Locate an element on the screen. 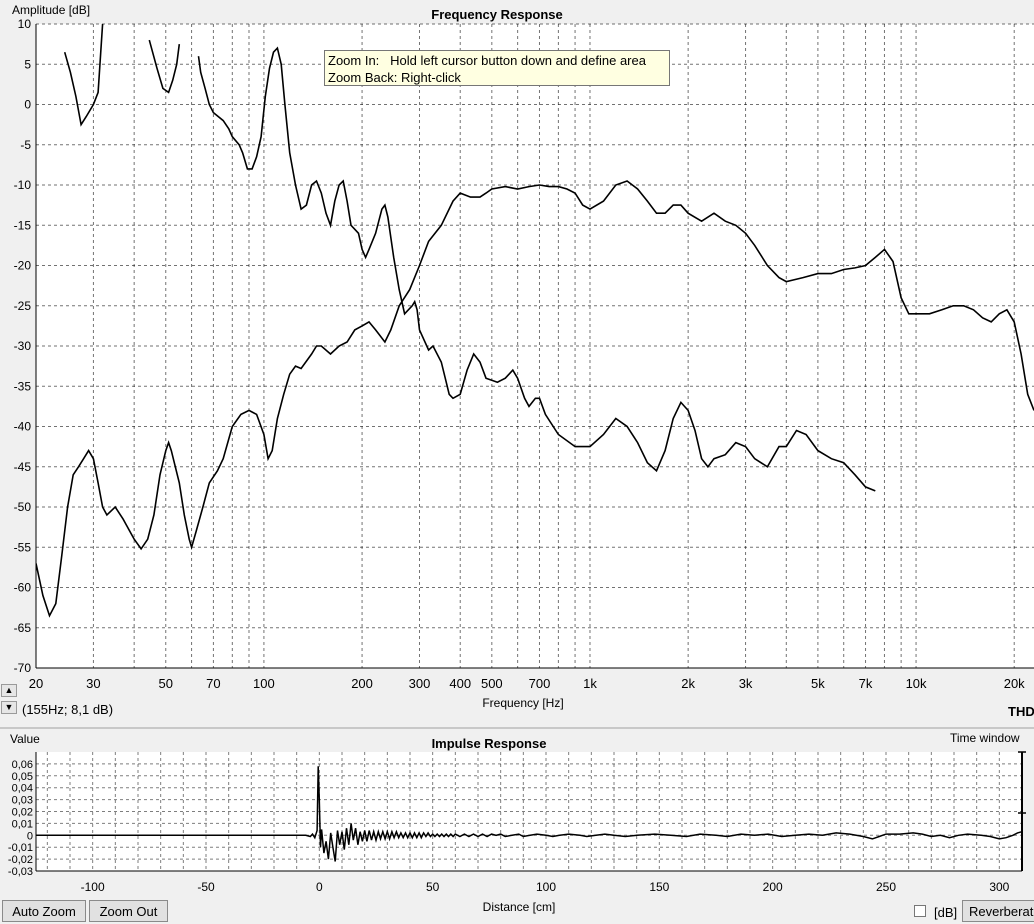  fr-x-tick-label: 10k is located at coordinates (916, 683).